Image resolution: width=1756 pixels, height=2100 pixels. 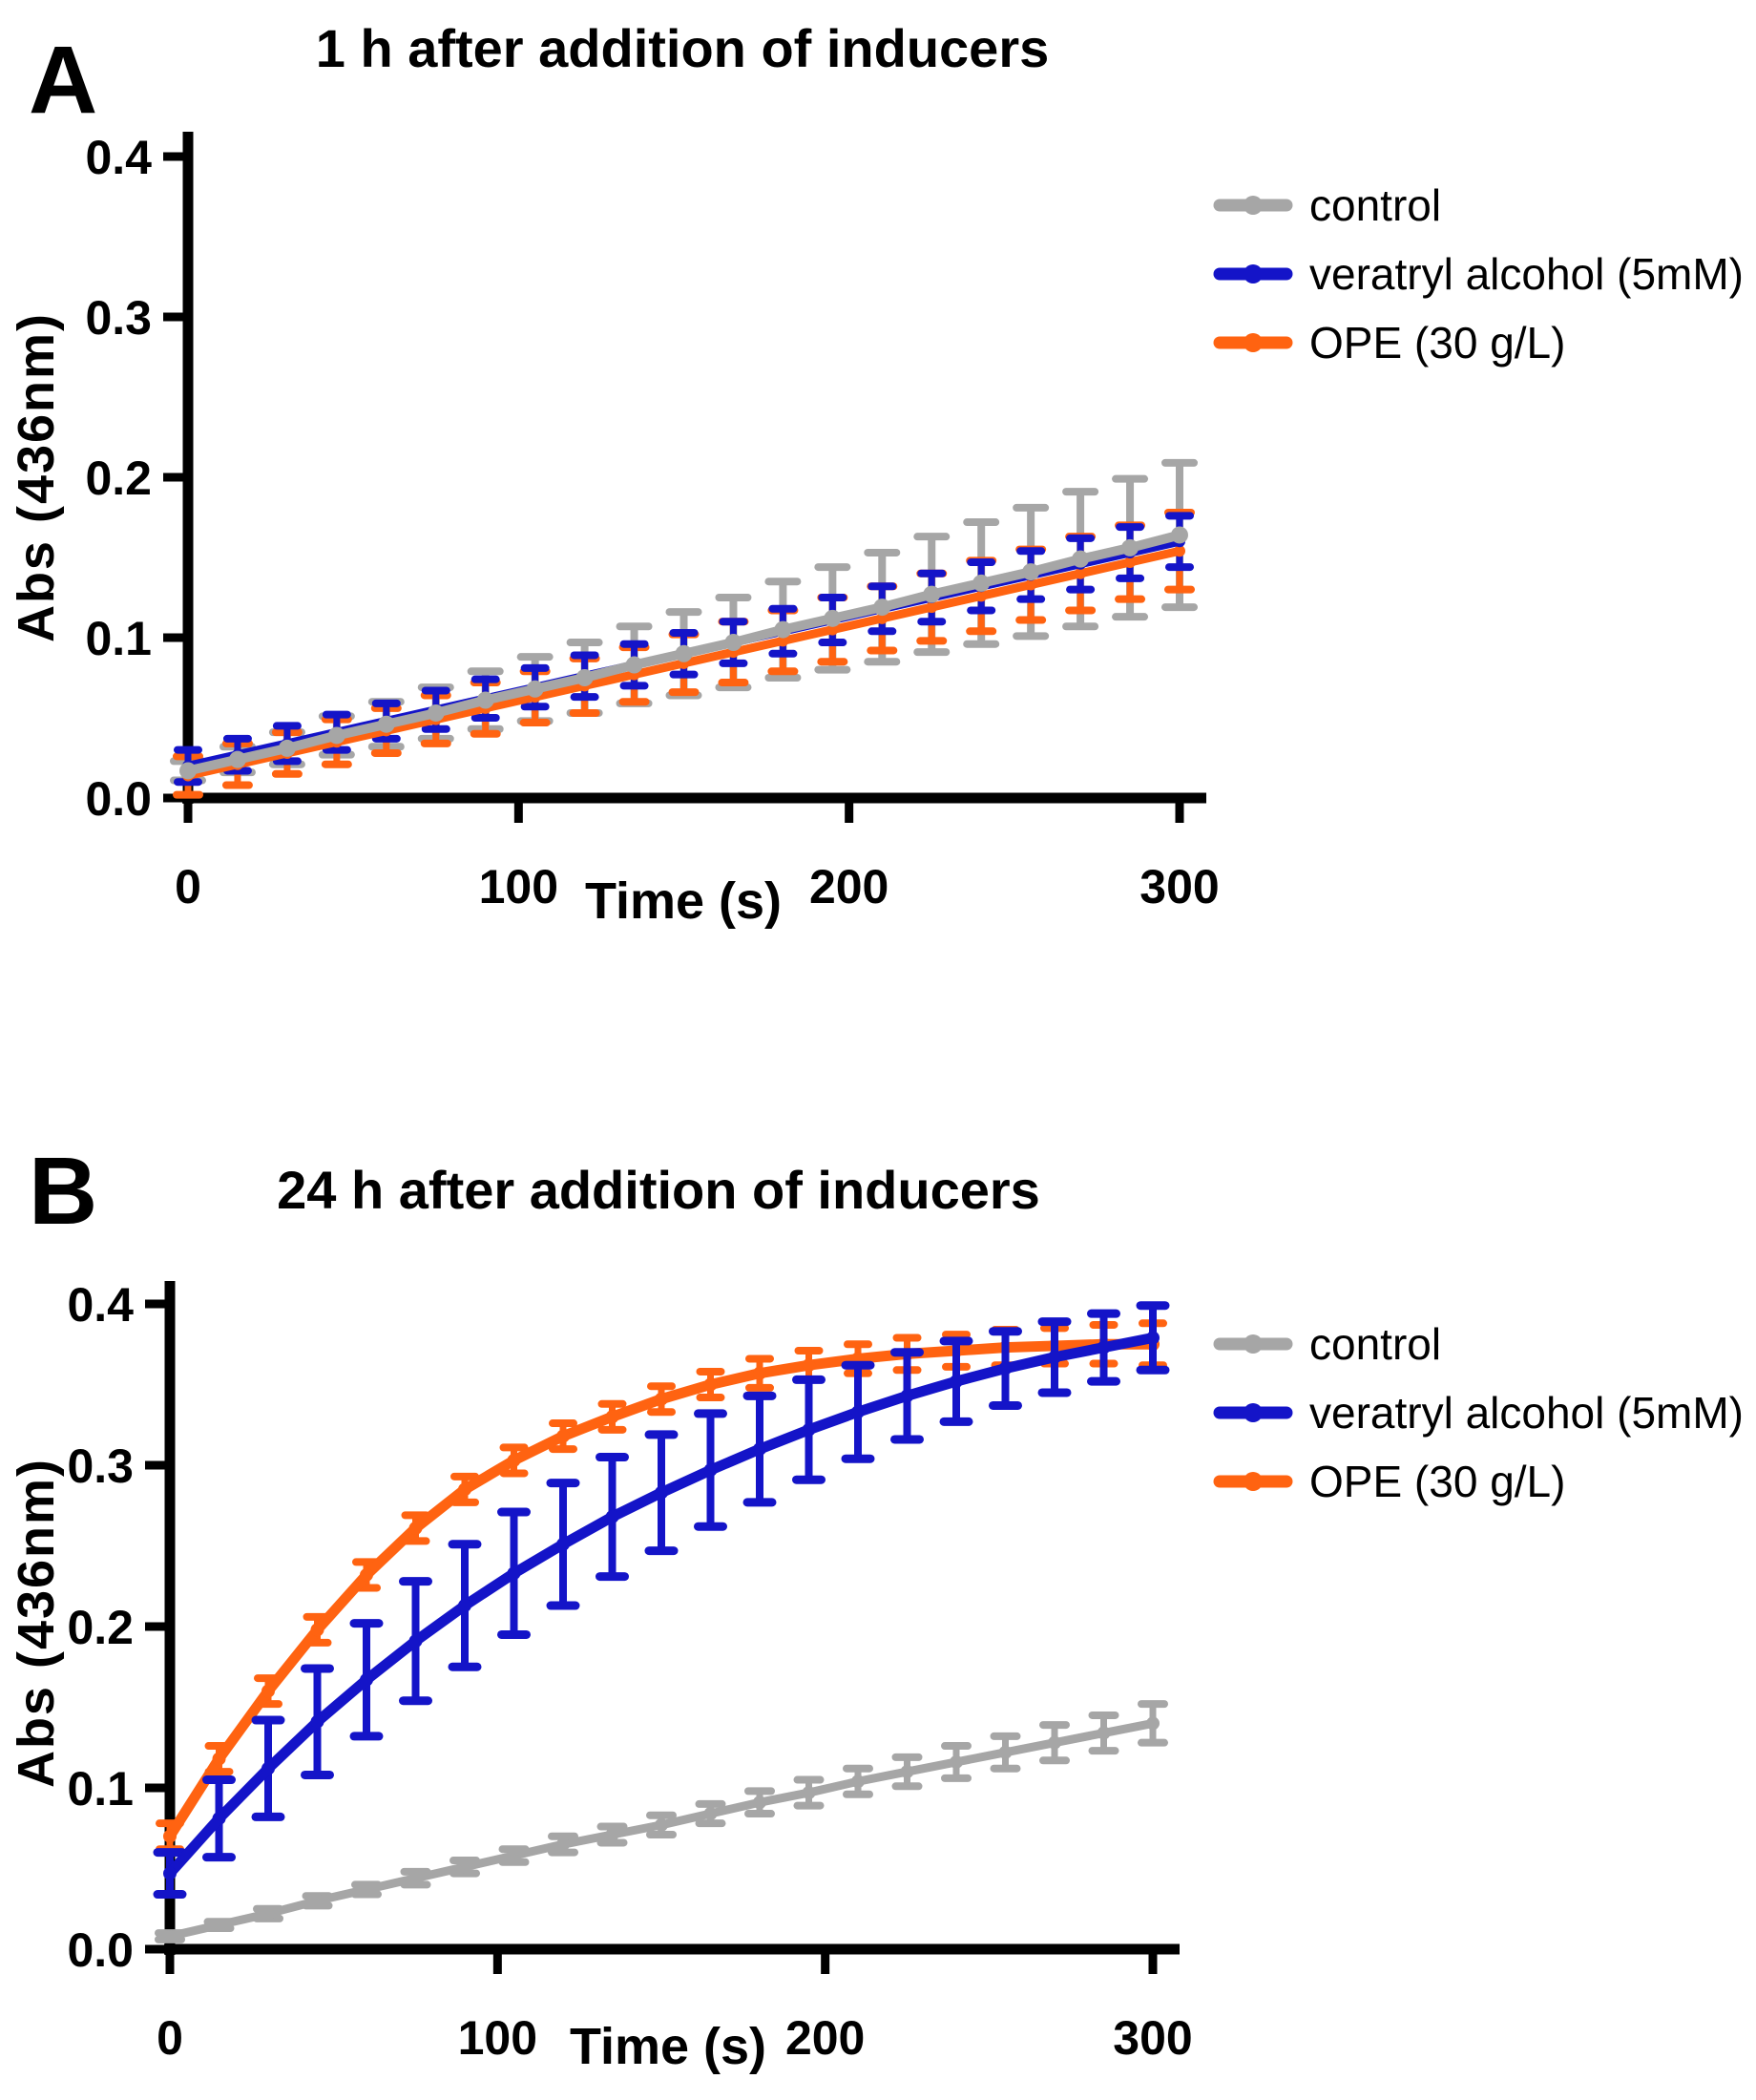 I want to click on ope-marker-icon, so click(x=1254, y=1481).